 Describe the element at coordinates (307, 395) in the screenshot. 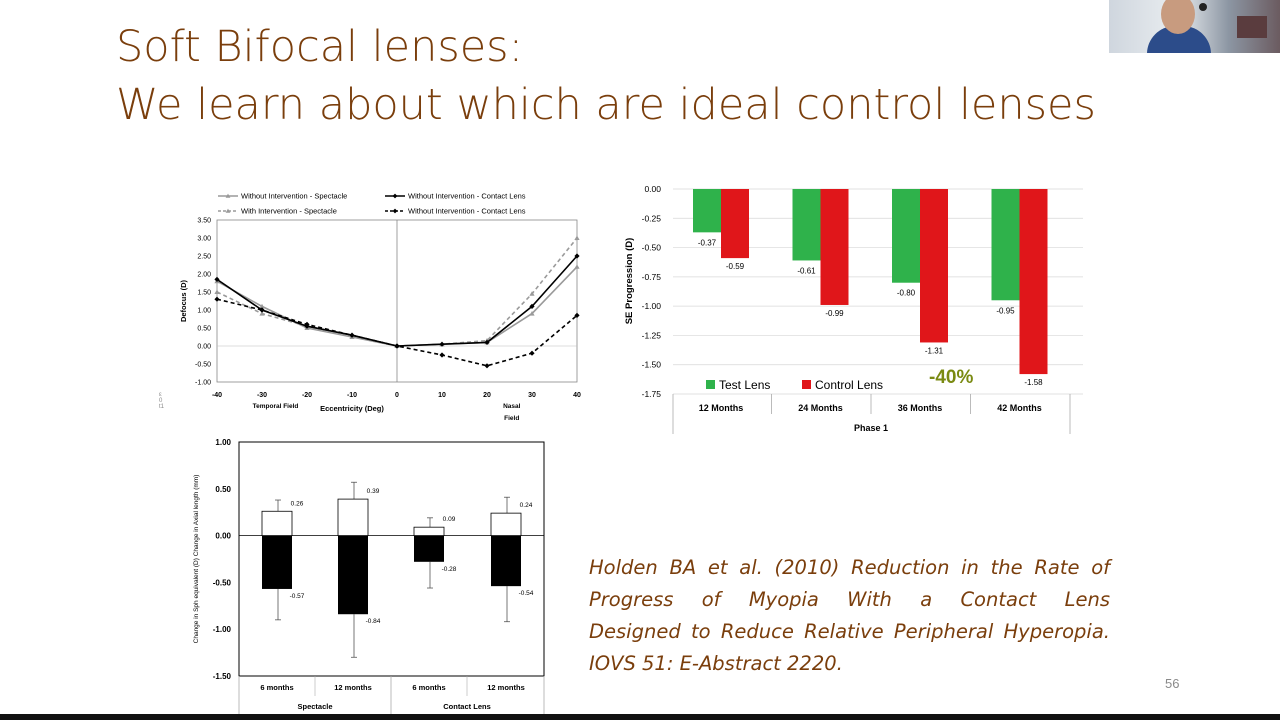

I see `x-tick-label: -20` at that location.